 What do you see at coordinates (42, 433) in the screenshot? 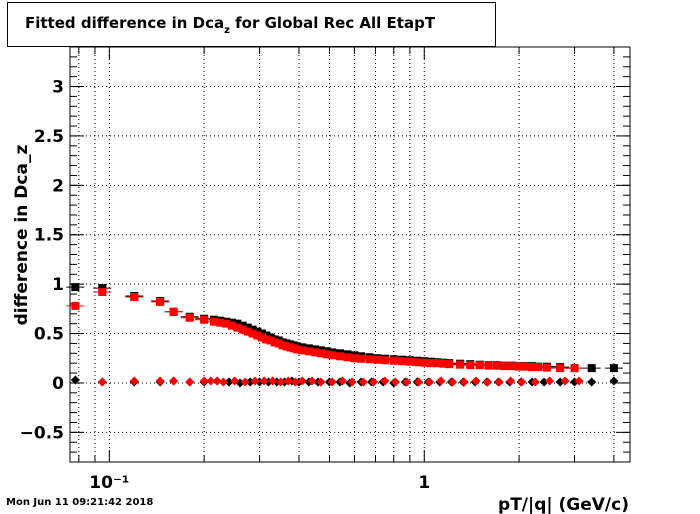
I see `y-tick-label: −0.5` at bounding box center [42, 433].